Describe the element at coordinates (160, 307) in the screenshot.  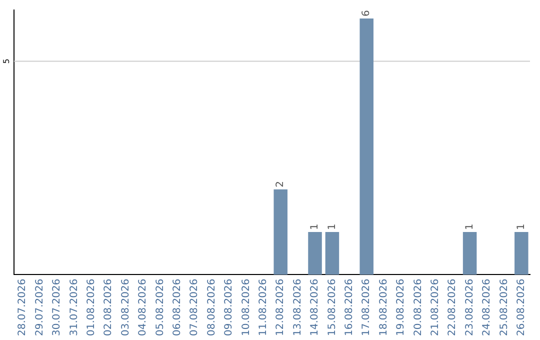
I see `x-tick-label: 05.08.2026` at that location.